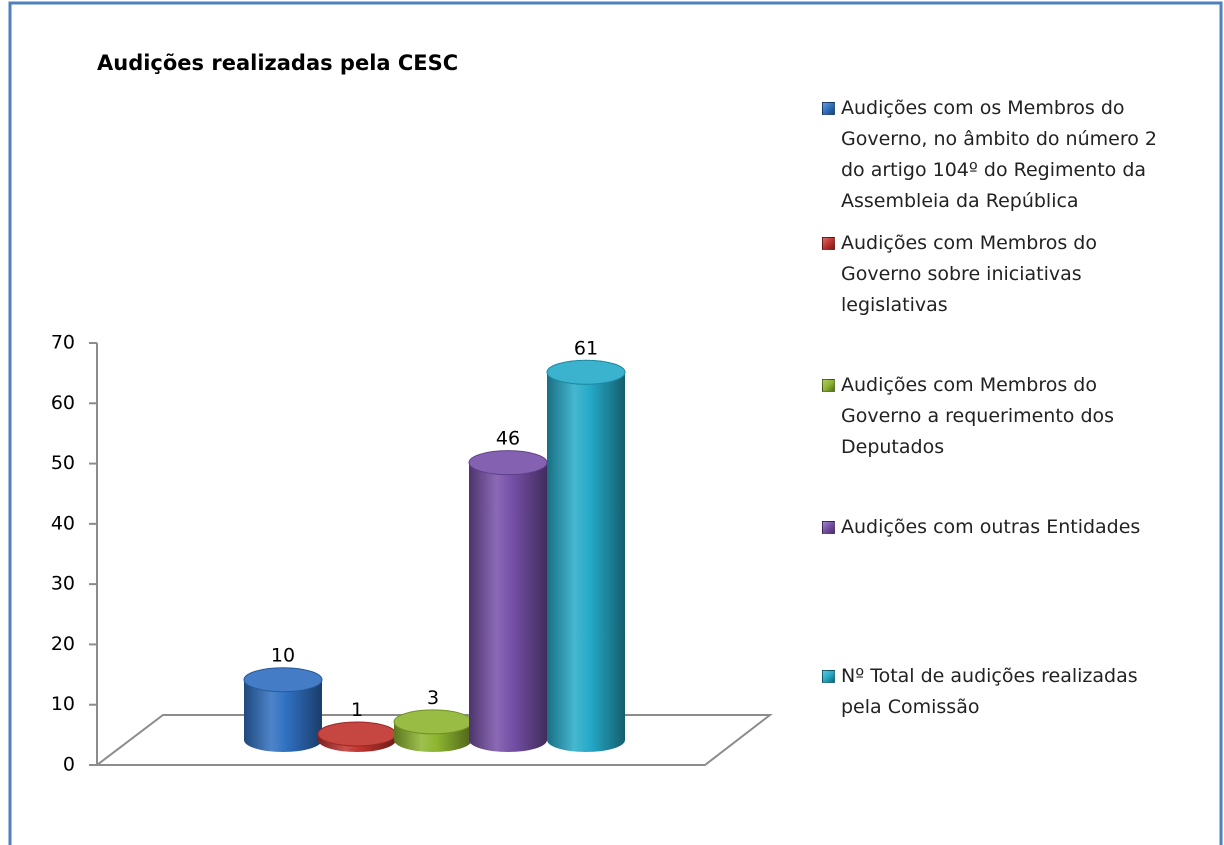 This screenshot has width=1224, height=845. I want to click on value-label: 3, so click(433, 698).